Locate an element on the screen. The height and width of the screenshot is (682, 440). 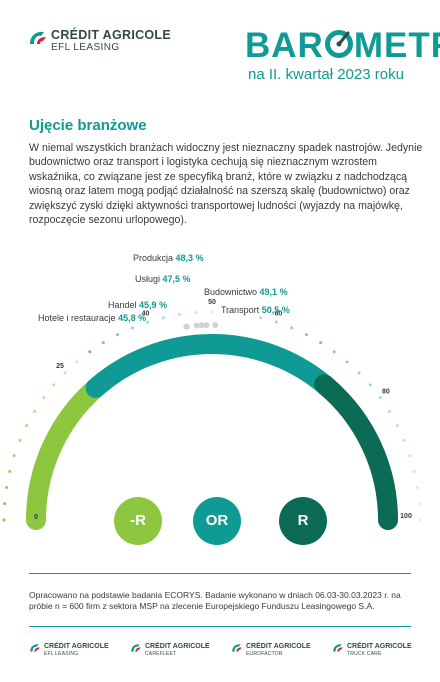
label-budownictwo: Budownictwo 49,1 % is located at coordinates (246, 292).